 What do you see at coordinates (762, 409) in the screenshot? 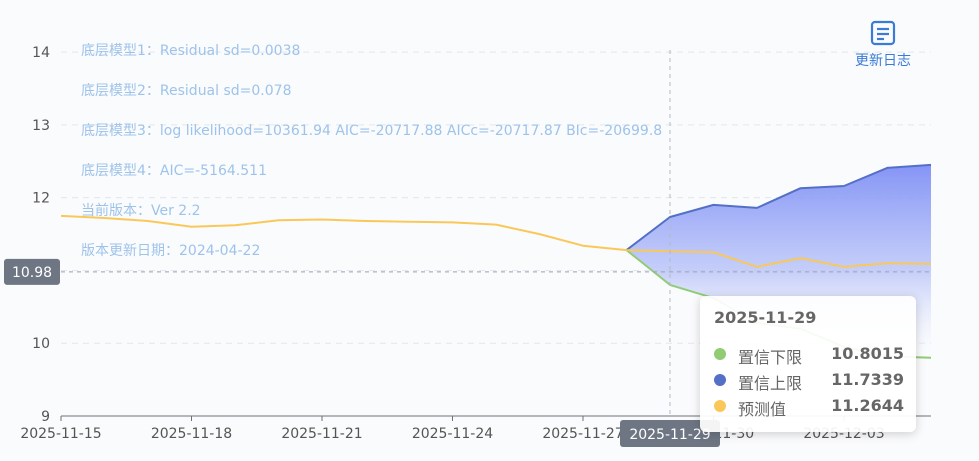
I see `tooltip-row-name: 预测值` at bounding box center [762, 409].